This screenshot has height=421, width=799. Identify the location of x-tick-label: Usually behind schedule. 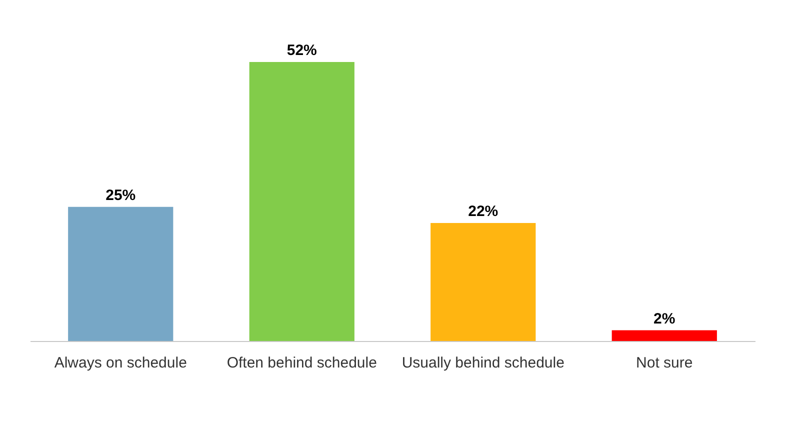
(483, 363).